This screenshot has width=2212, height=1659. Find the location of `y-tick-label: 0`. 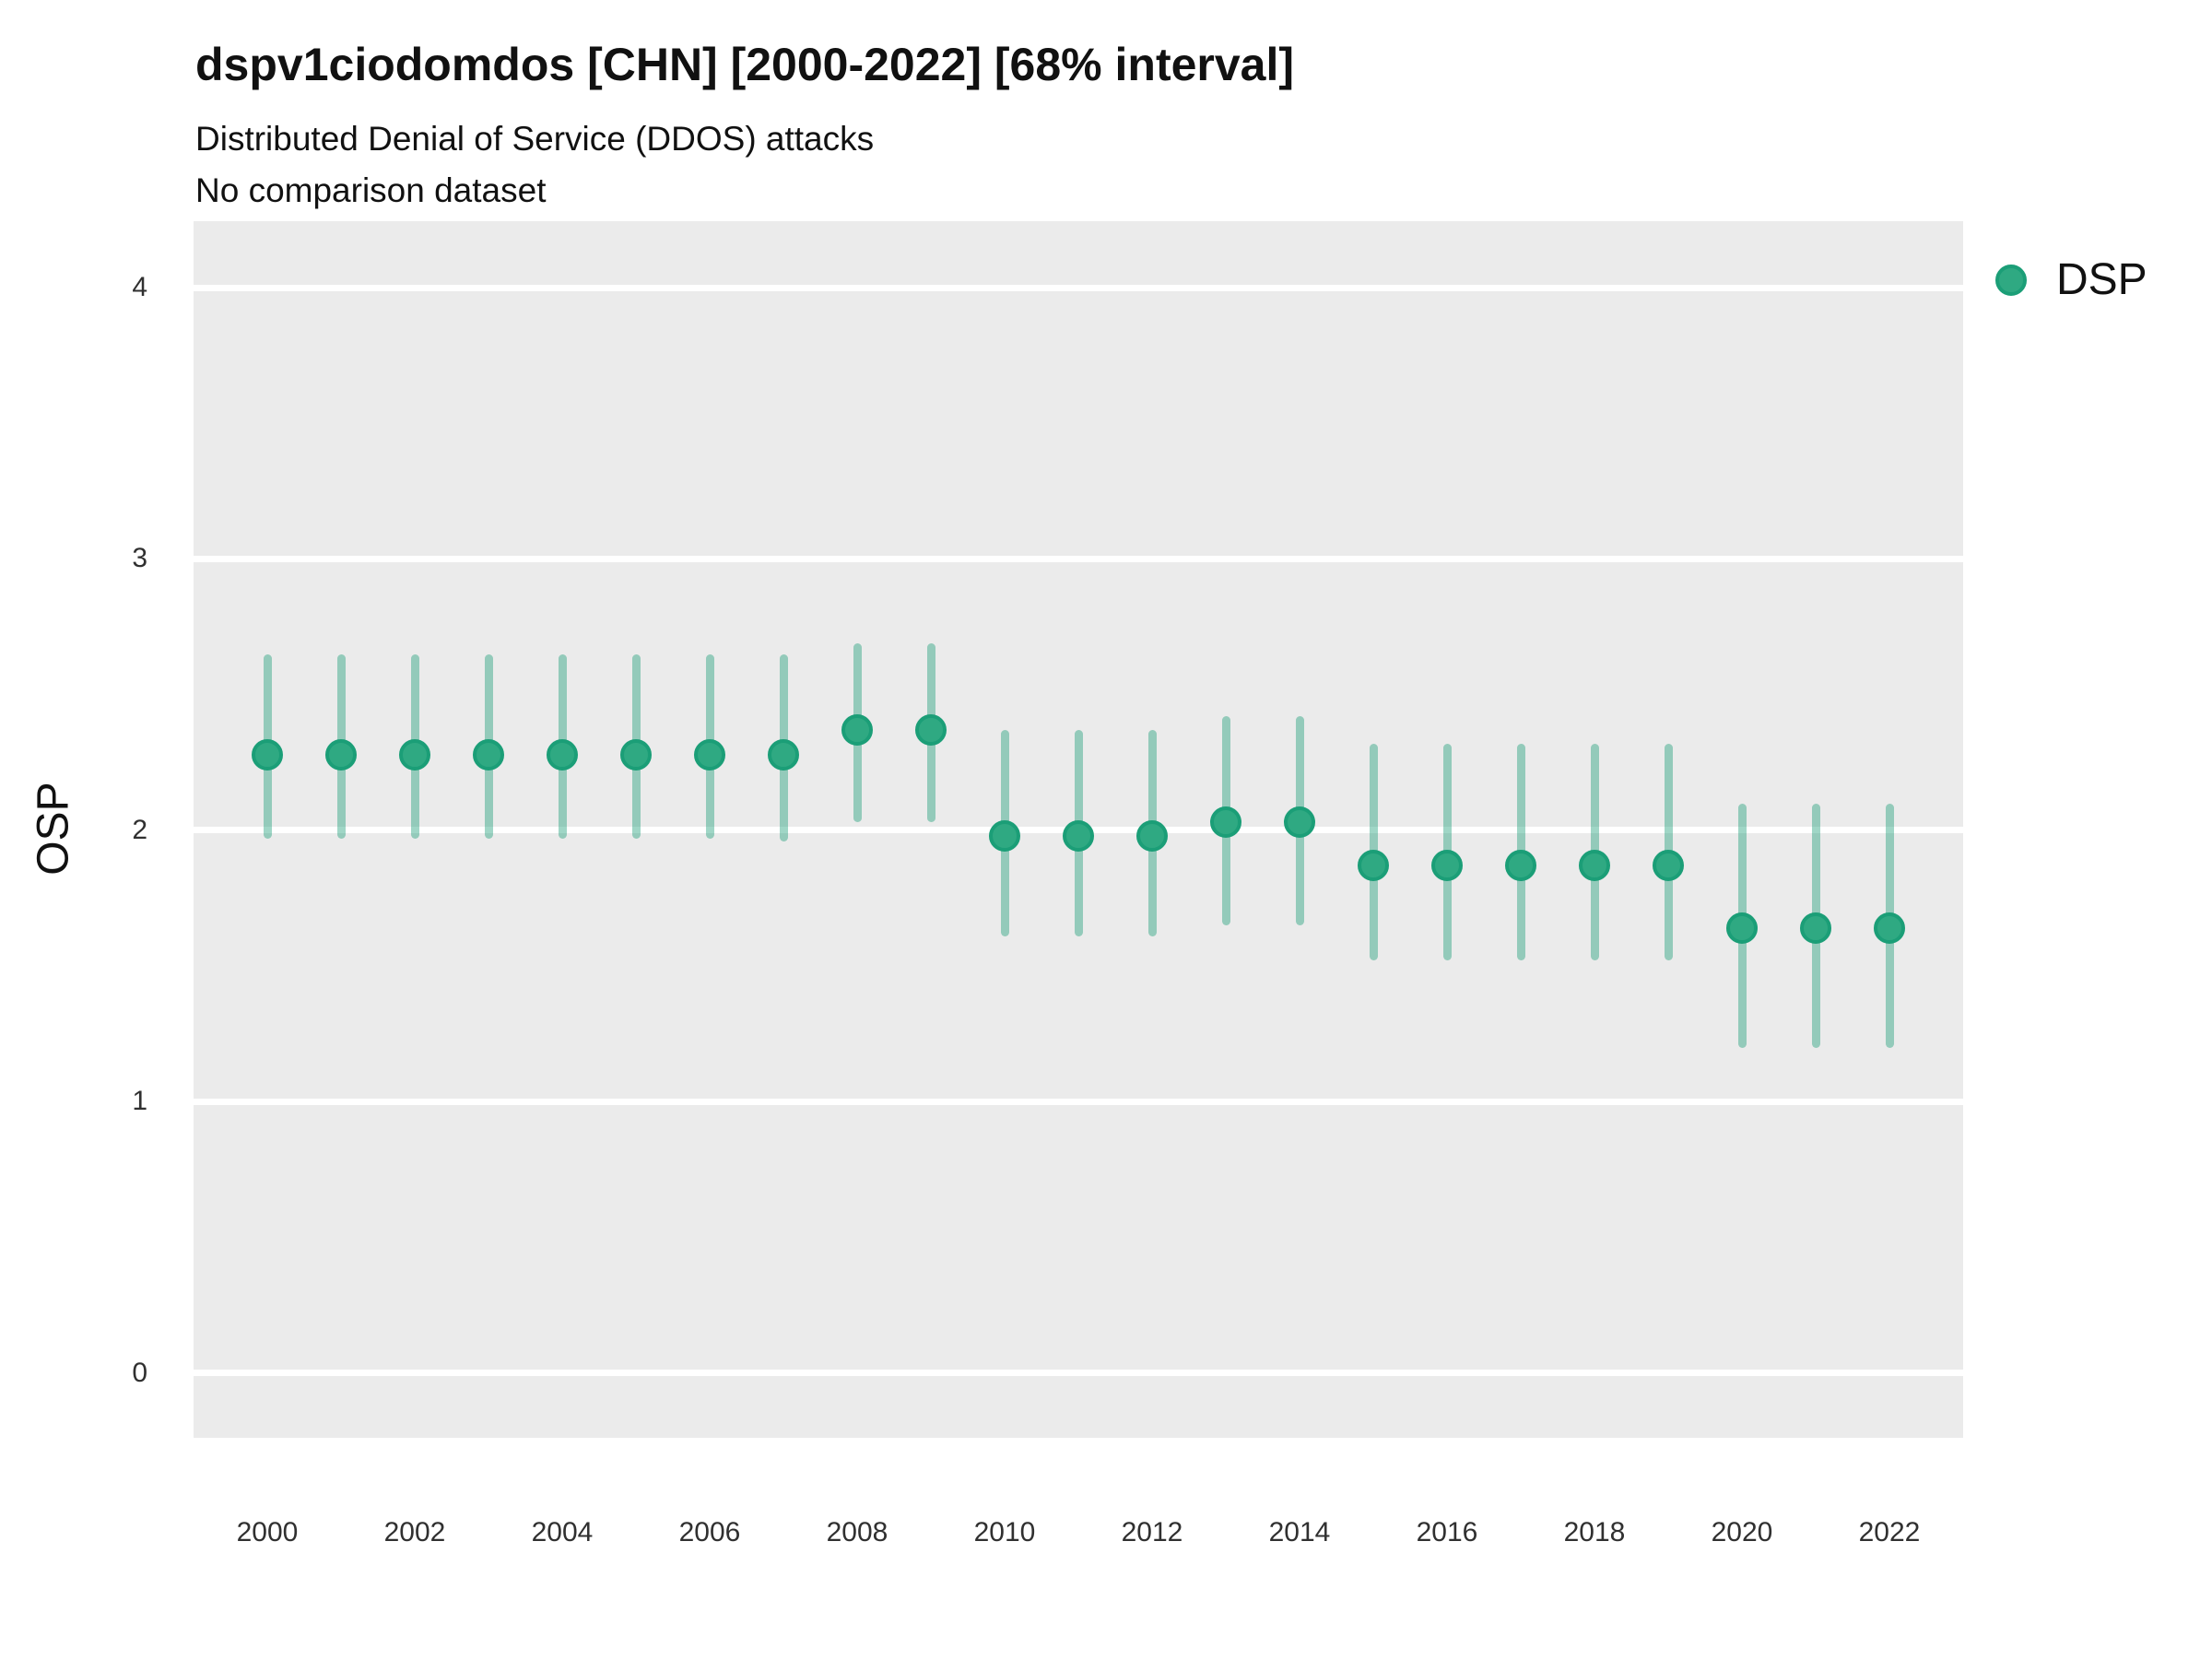

y-tick-label: 0 is located at coordinates (139, 1372).